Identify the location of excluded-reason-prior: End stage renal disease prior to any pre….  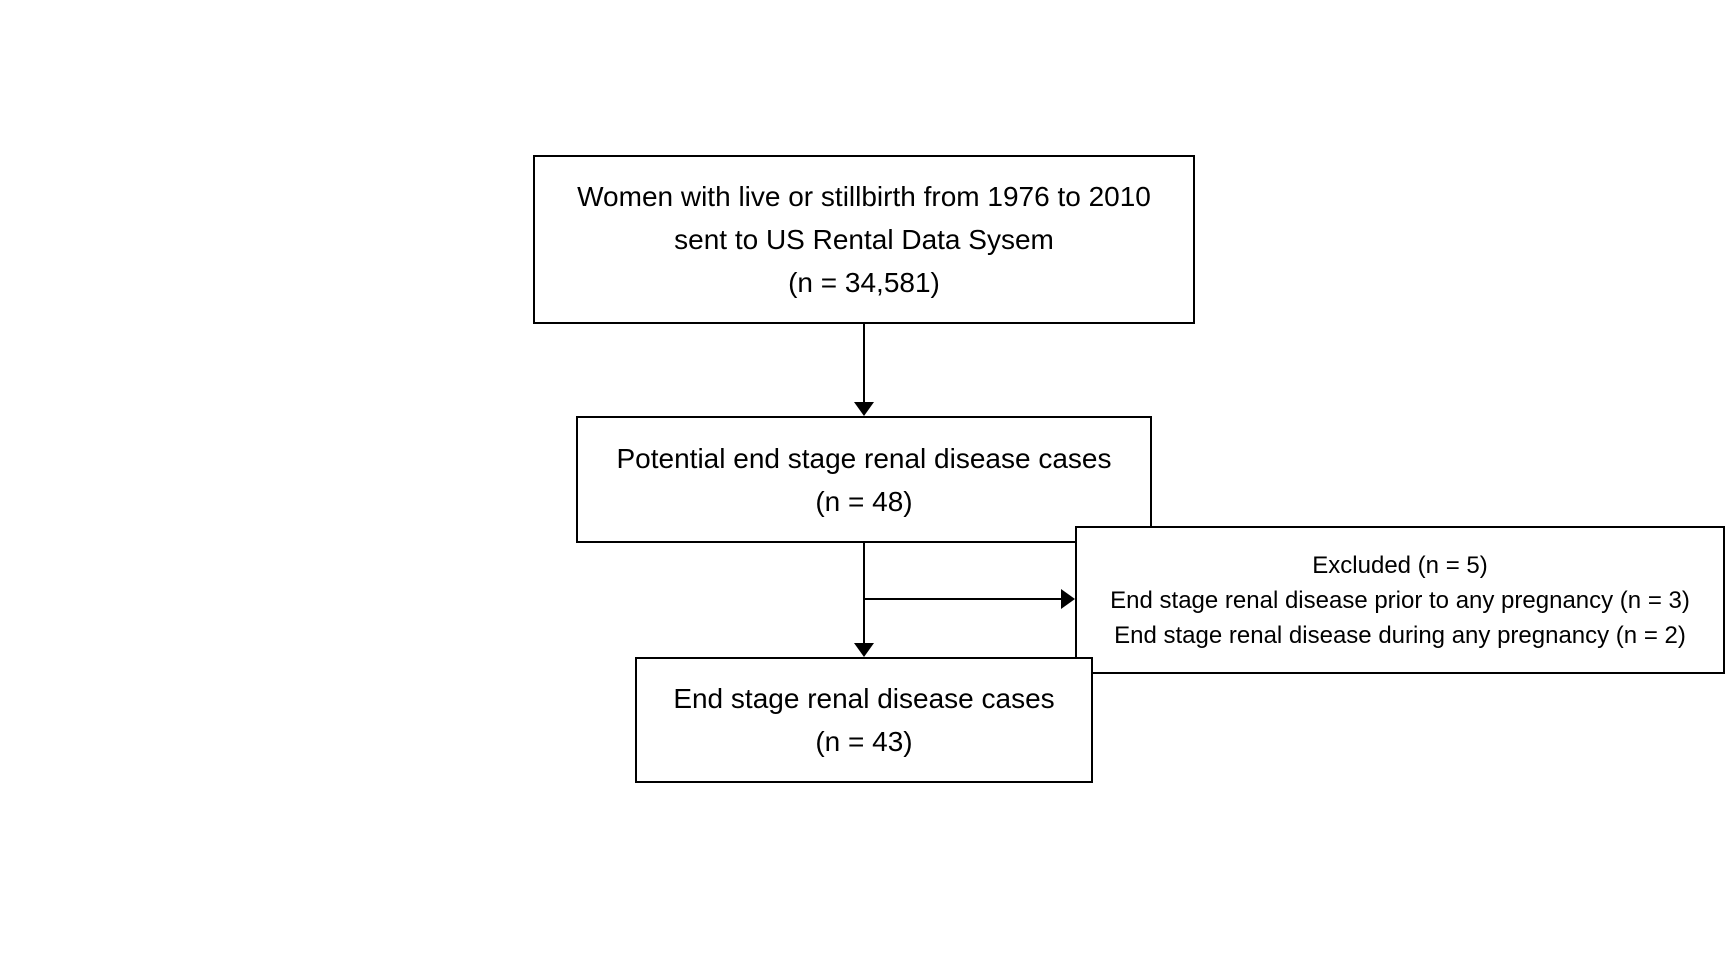
(1400, 600).